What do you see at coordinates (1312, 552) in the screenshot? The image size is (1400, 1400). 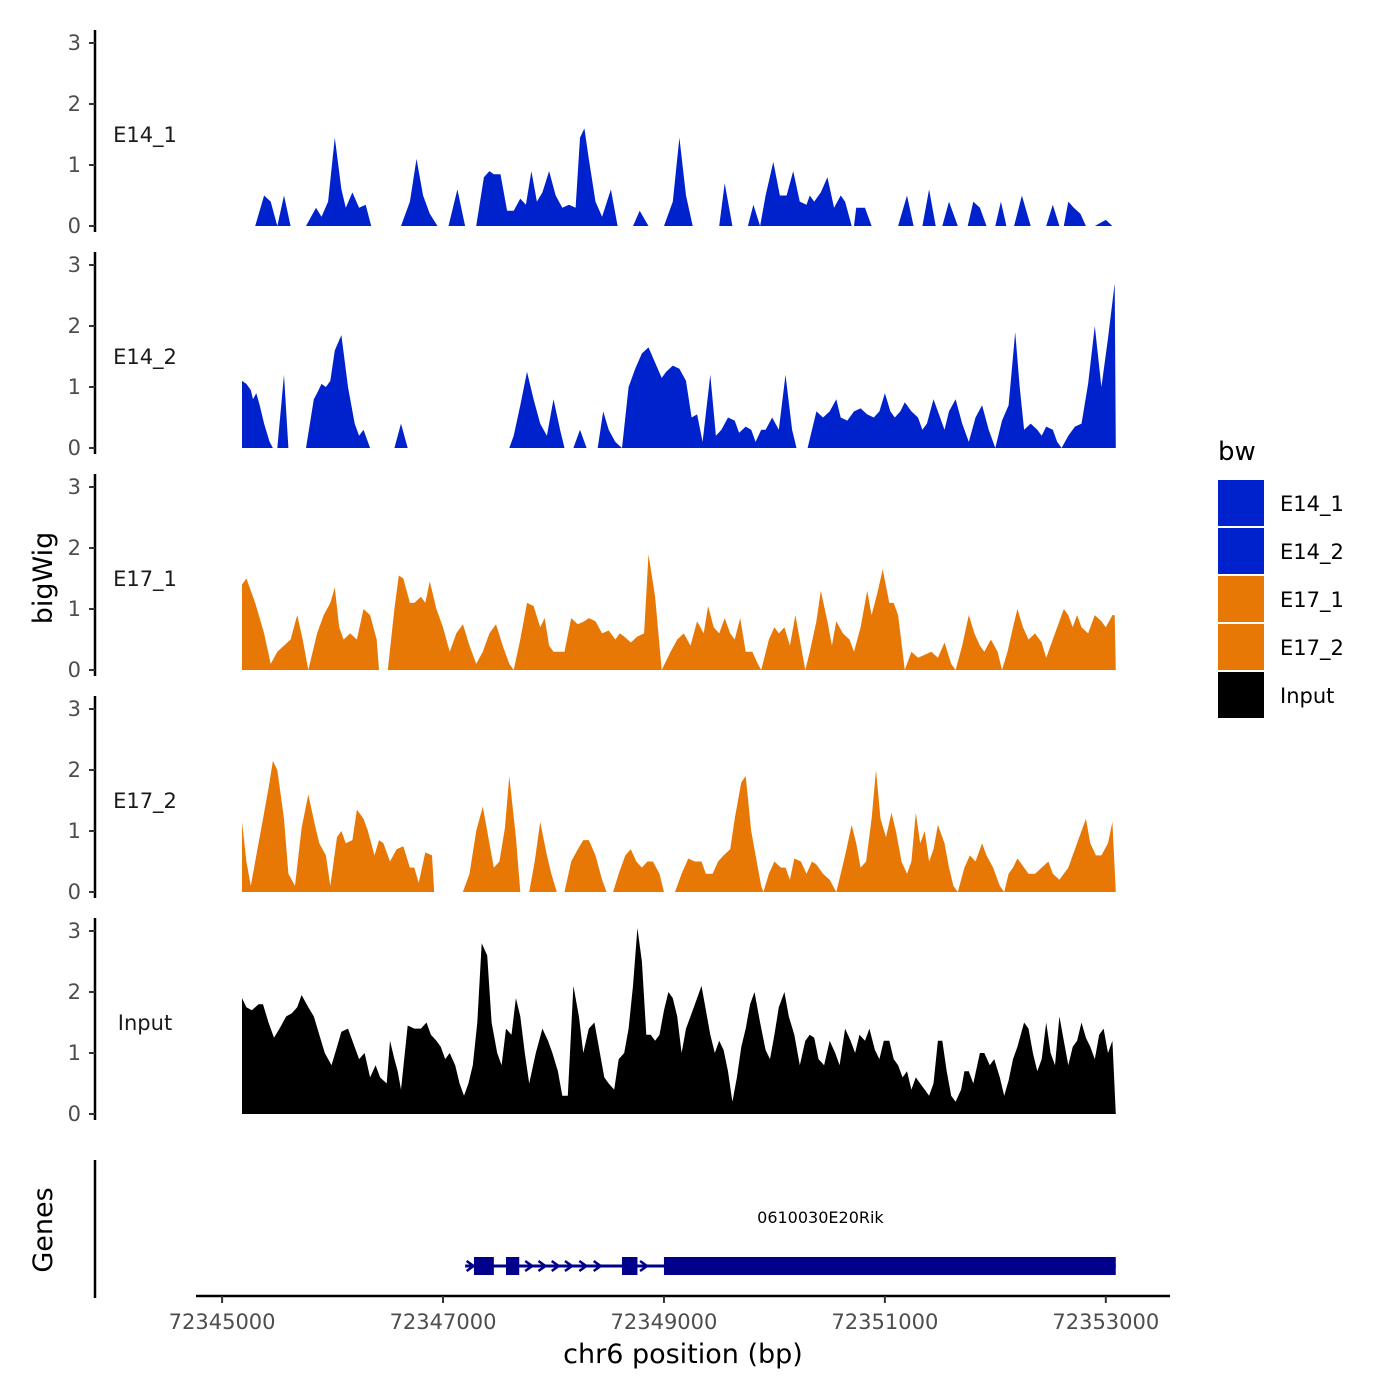 I see `legend-label-E14_2: E14_2` at bounding box center [1312, 552].